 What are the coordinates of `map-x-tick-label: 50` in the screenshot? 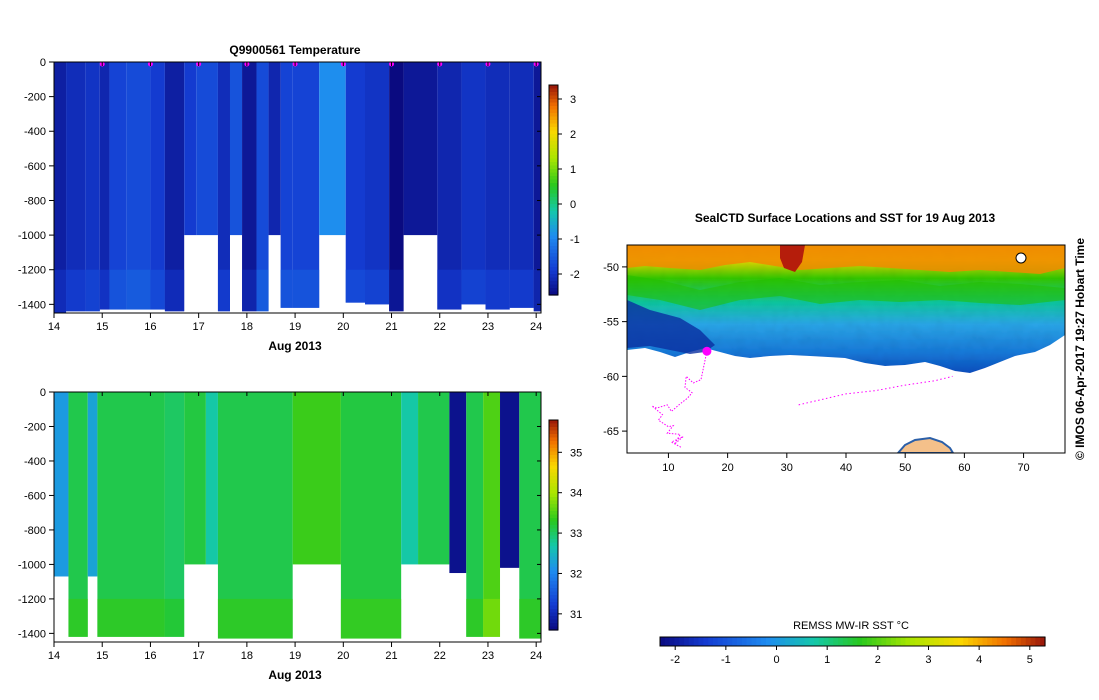 It's located at (905, 468).